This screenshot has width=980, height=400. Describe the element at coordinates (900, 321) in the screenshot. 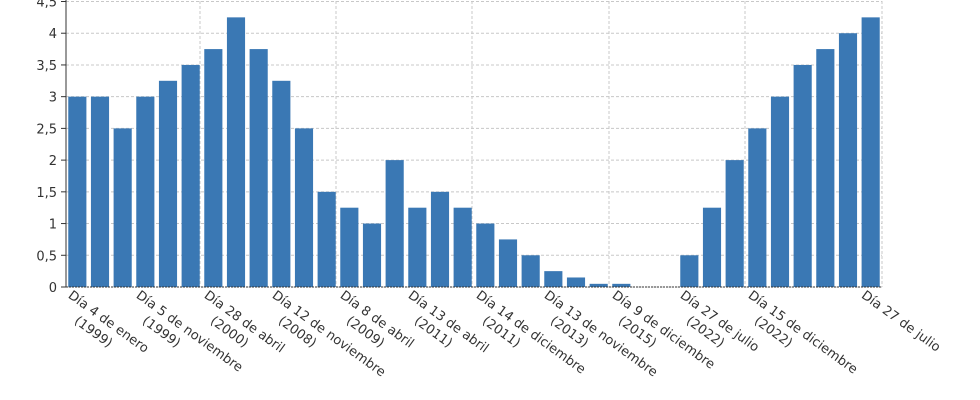

I see `x-tick-label: Día 27 de julio` at that location.